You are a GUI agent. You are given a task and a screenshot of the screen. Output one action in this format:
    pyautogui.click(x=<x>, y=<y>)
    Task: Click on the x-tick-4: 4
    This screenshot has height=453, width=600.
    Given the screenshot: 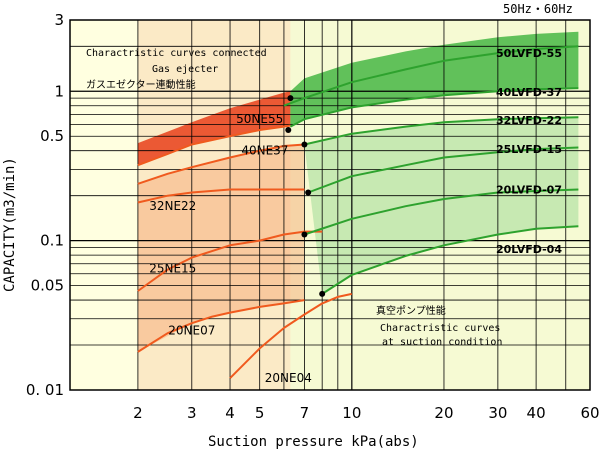 What is the action you would take?
    pyautogui.click(x=230, y=413)
    